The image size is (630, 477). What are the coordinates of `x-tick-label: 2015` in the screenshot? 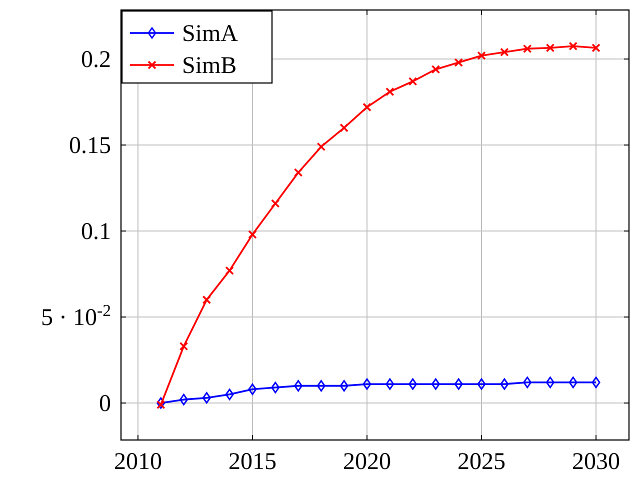 It's located at (252, 462).